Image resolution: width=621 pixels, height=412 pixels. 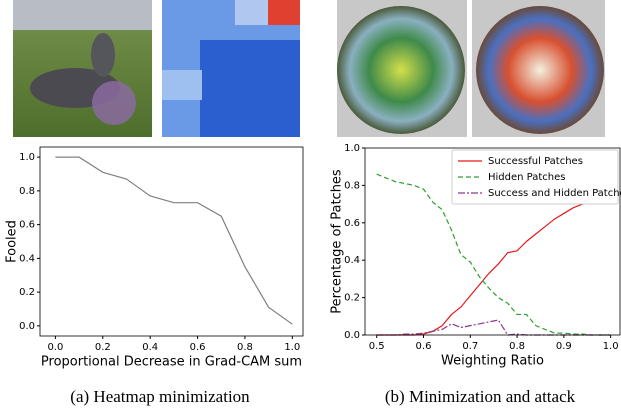 I want to click on heatmap, so click(x=231, y=68).